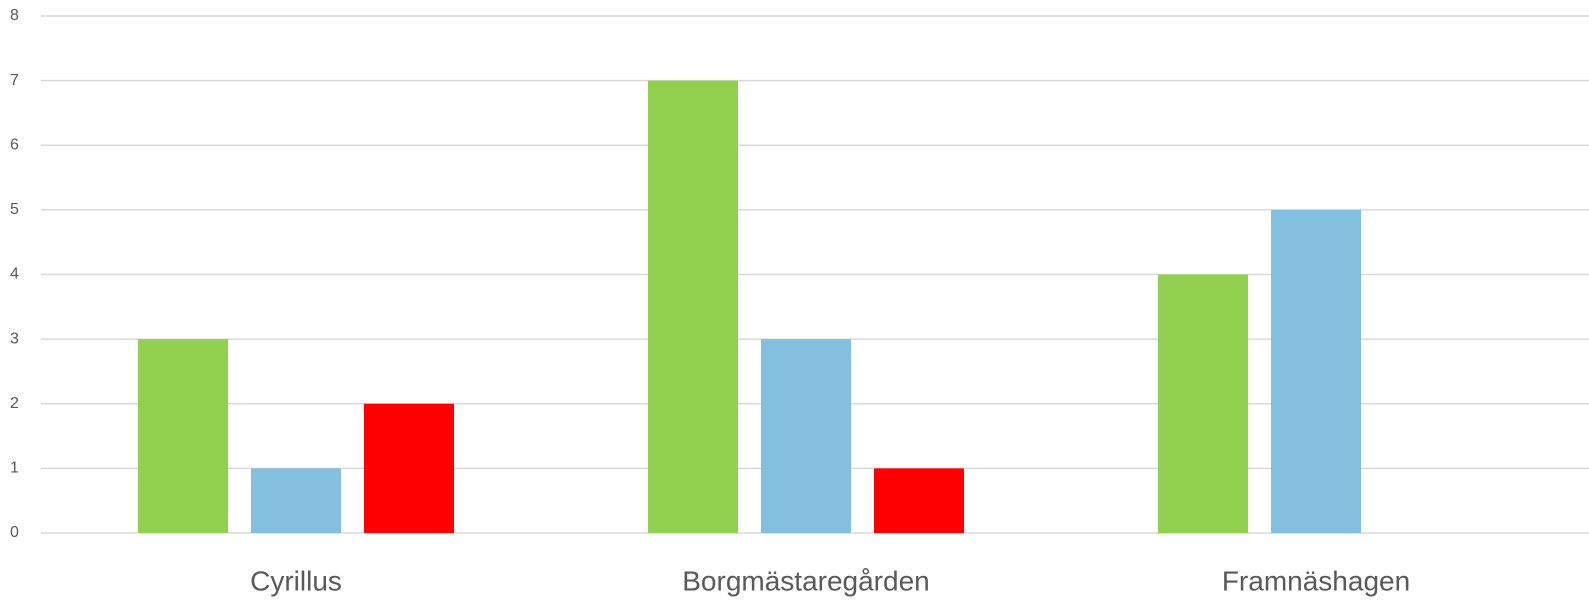  What do you see at coordinates (805, 580) in the screenshot?
I see `x-tick-label: Borgmästaregården` at bounding box center [805, 580].